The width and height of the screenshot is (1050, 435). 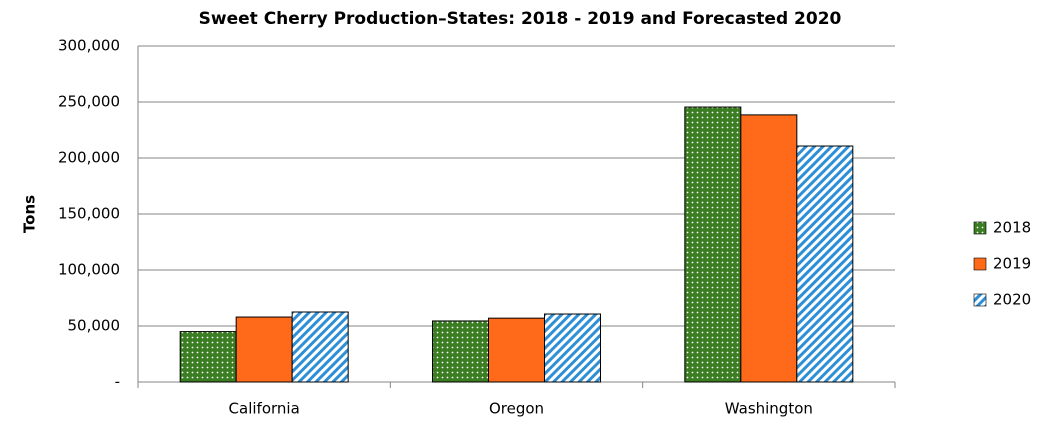 I want to click on y-axis-label: Tons, so click(x=30, y=214).